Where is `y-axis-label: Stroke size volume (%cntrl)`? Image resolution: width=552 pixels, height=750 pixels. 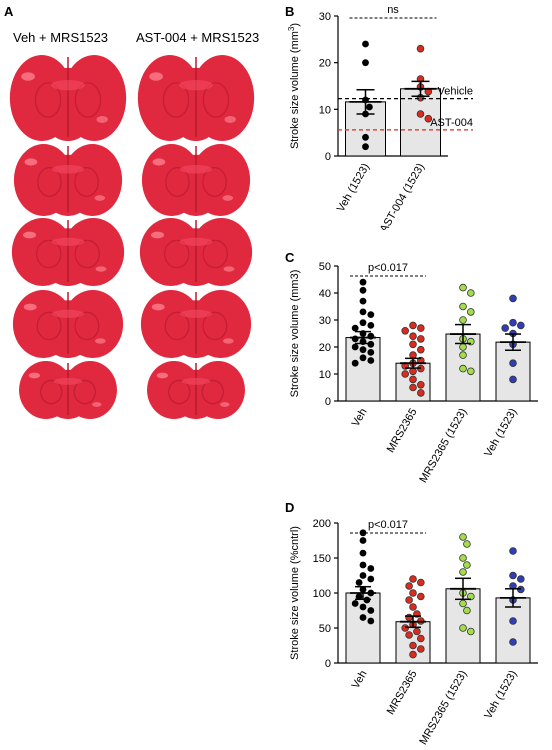
y-axis-label: Stroke size volume (%cntrl) is located at coordinates (295, 593).